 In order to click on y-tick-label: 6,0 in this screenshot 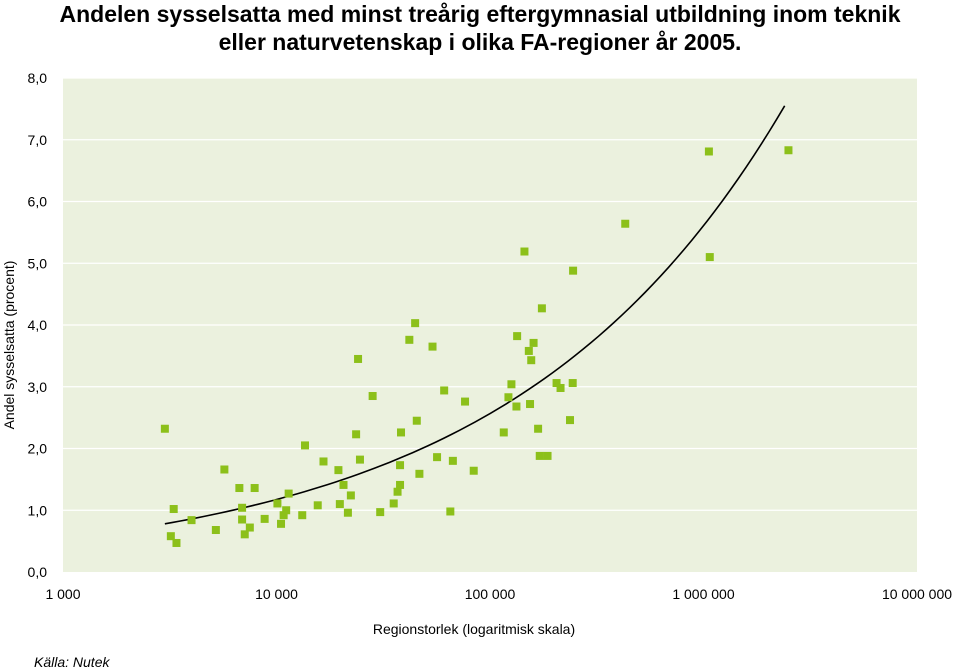, I will do `click(38, 202)`.